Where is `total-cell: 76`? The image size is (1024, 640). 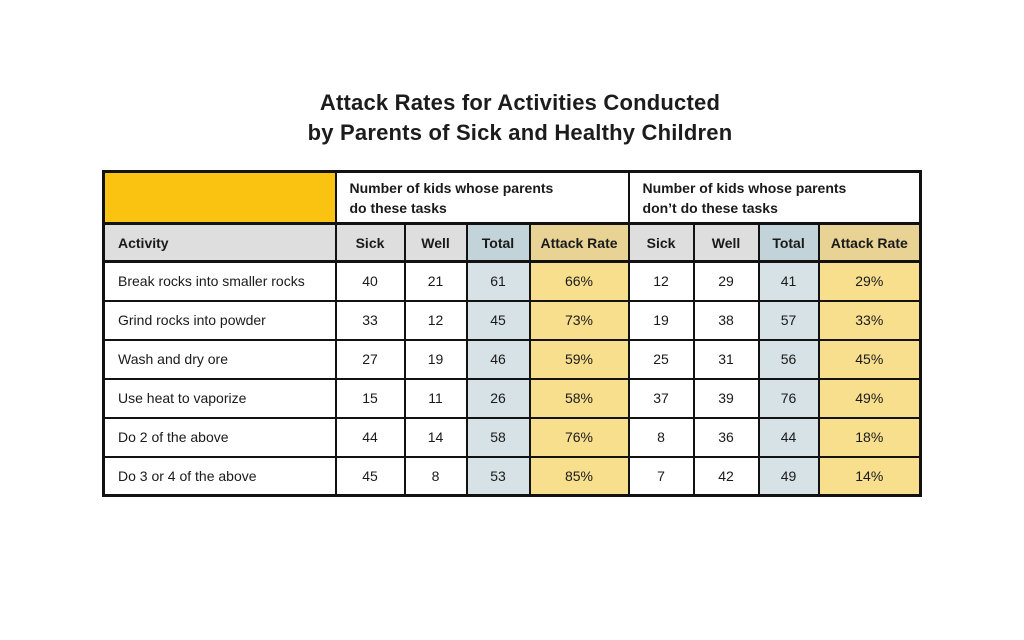 total-cell: 76 is located at coordinates (788, 398).